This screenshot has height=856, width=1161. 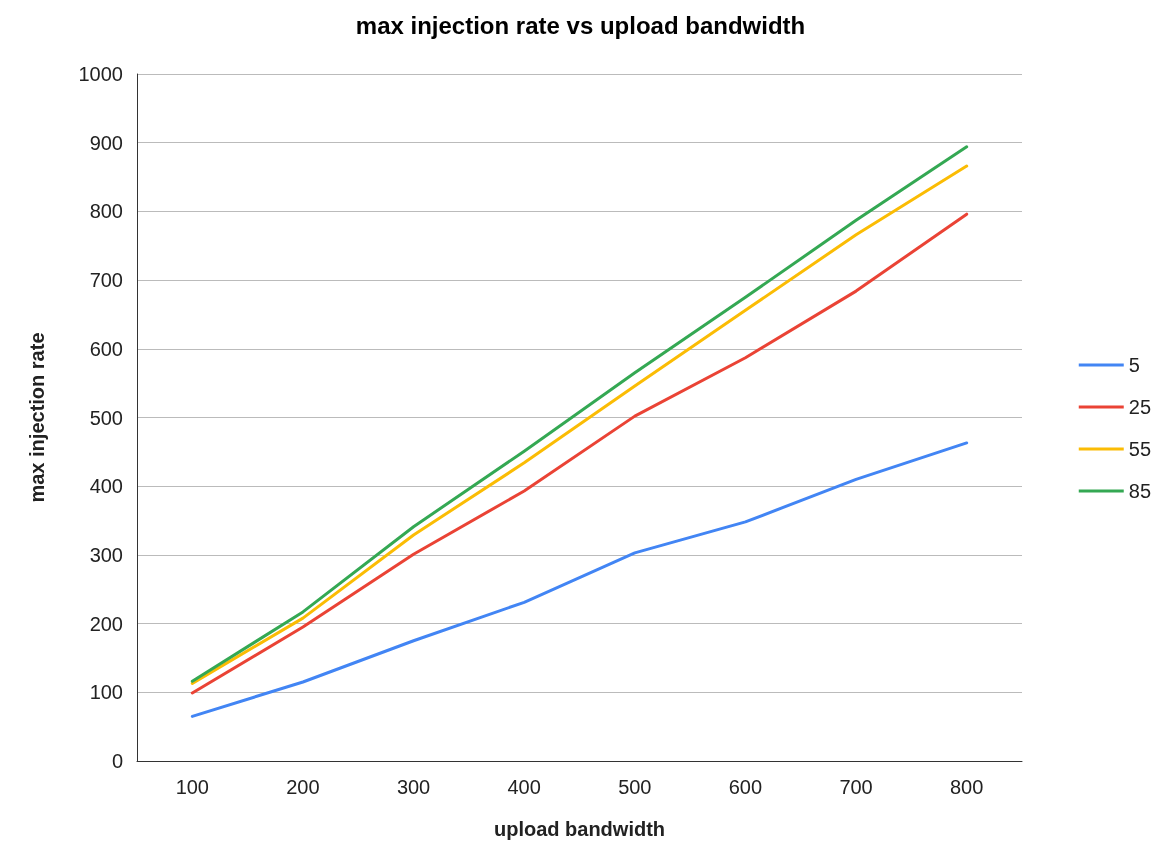 What do you see at coordinates (106, 211) in the screenshot?
I see `y-tick-label: 800` at bounding box center [106, 211].